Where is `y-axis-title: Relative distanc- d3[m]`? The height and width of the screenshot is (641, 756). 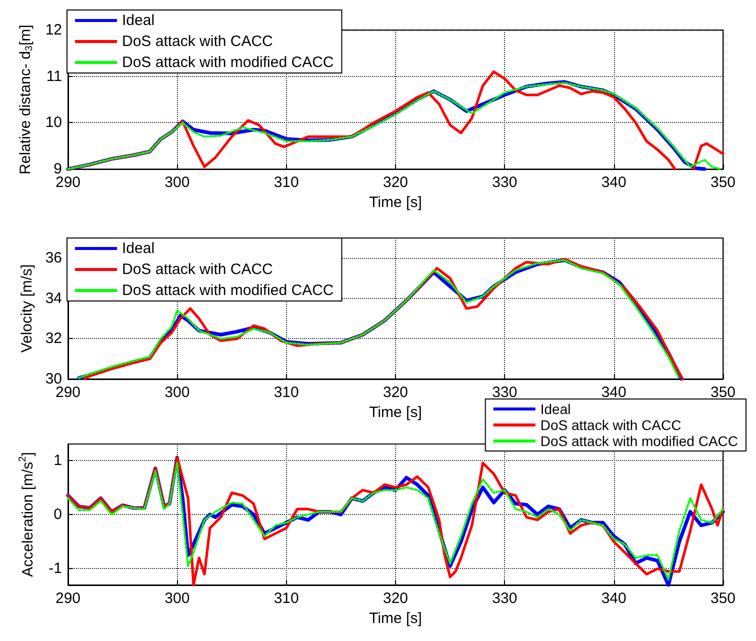
y-axis-title: Relative distanc- d3[m] is located at coordinates (25, 99).